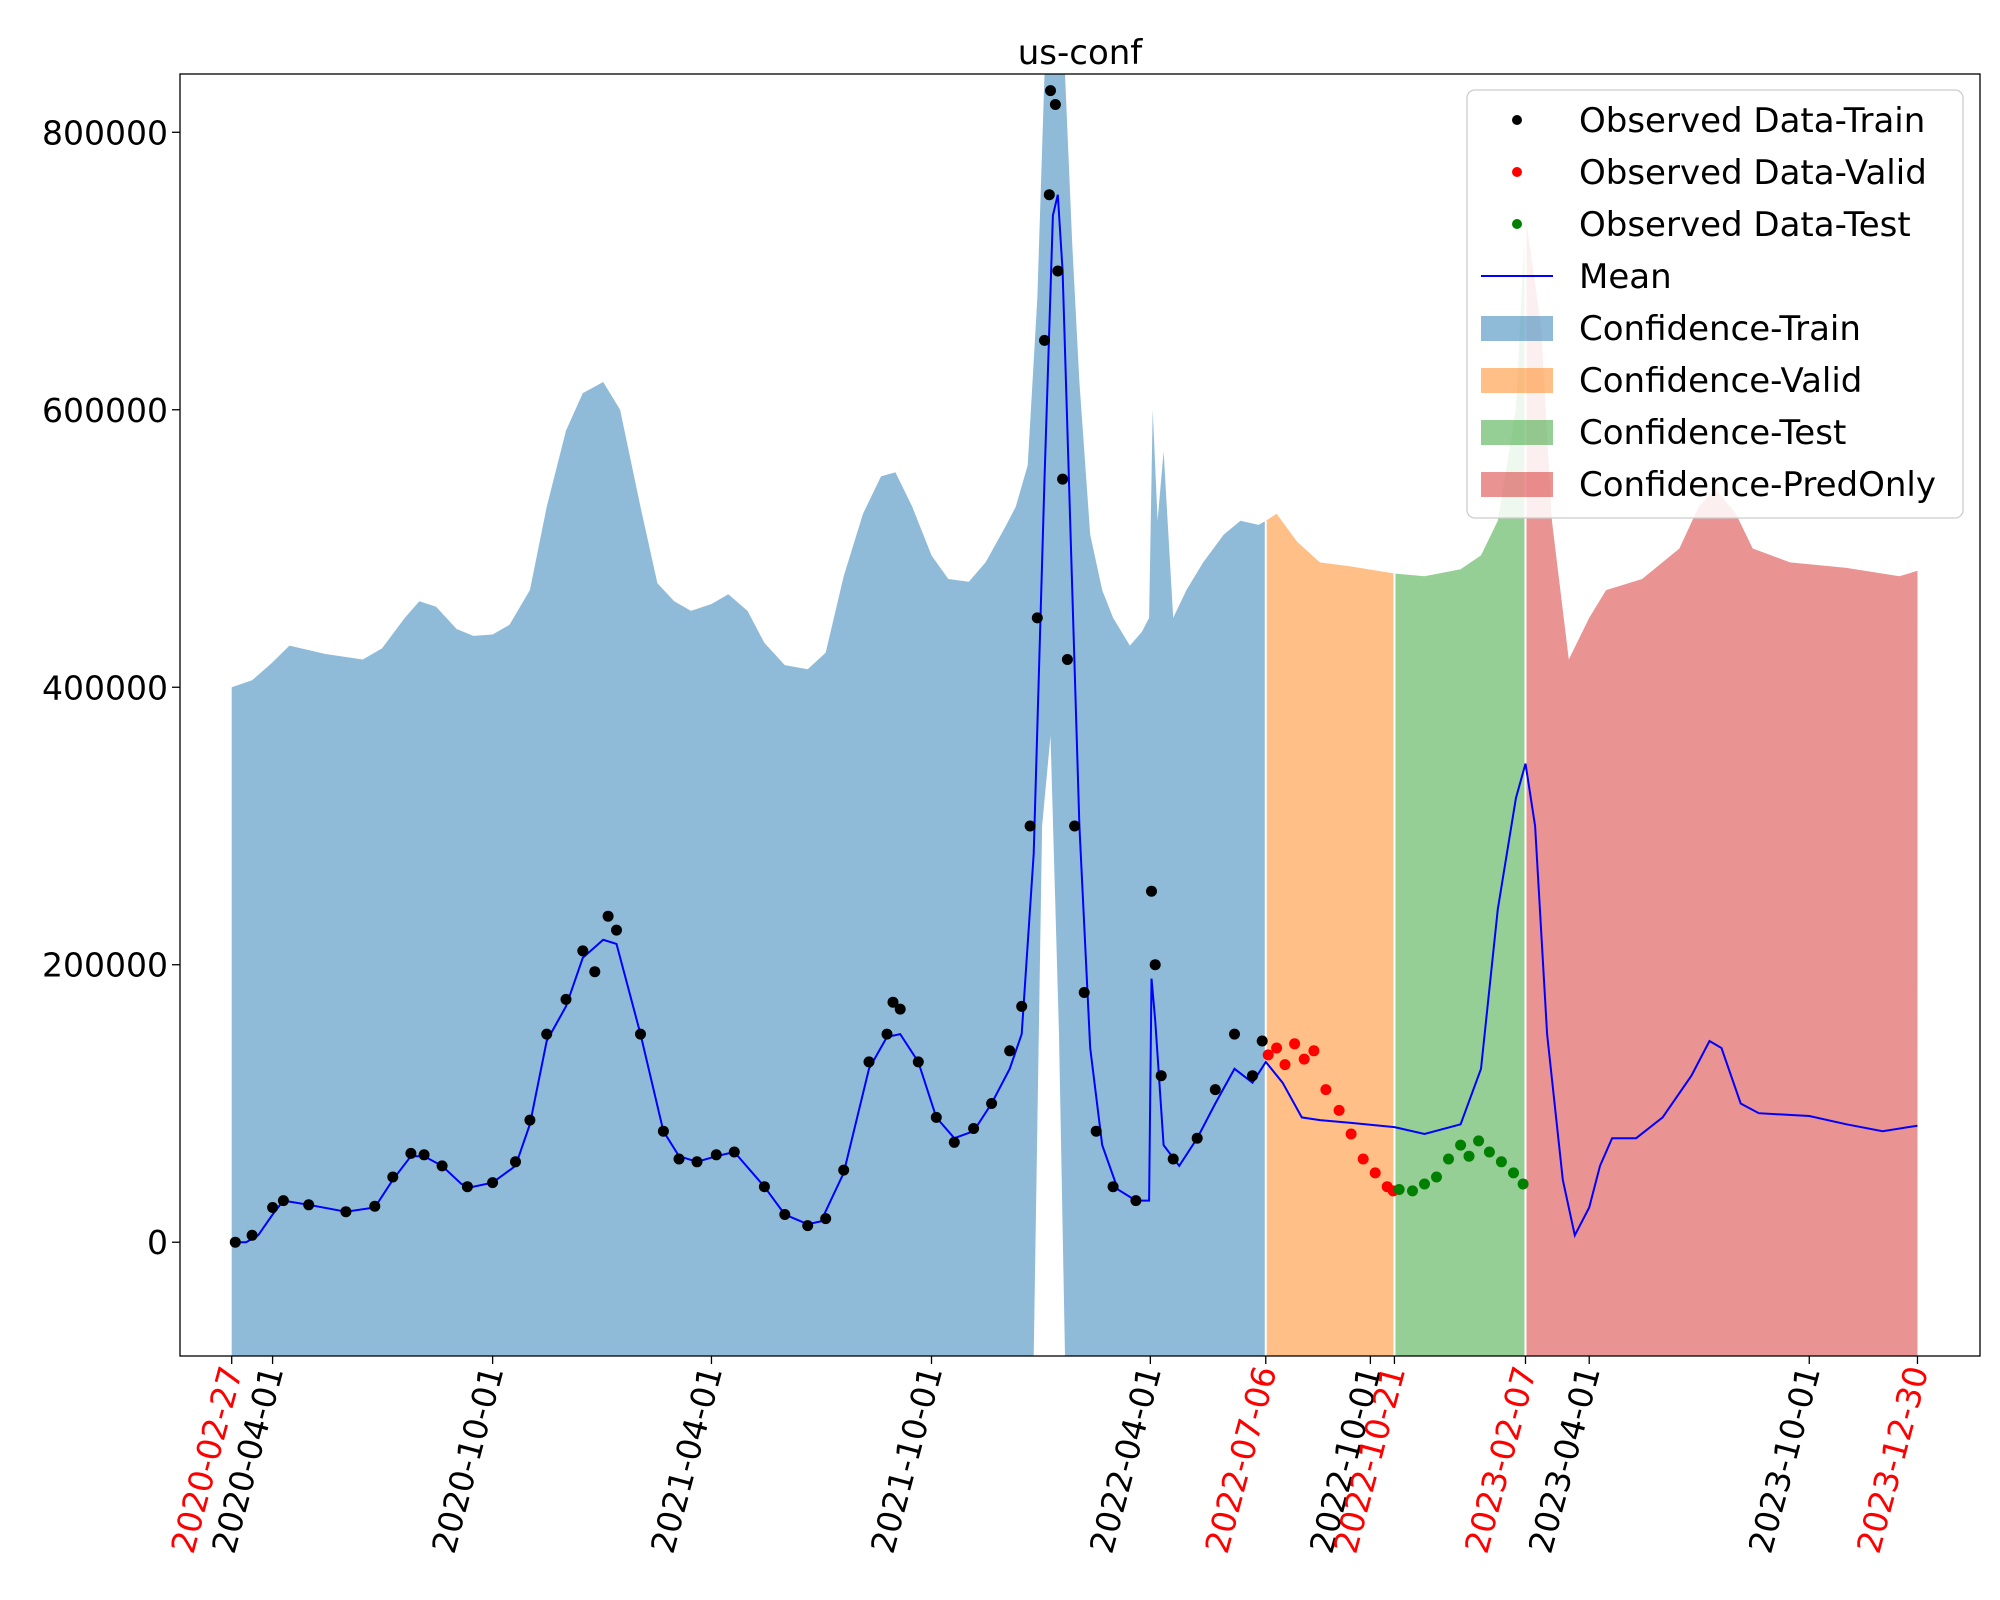 The width and height of the screenshot is (2000, 1600). What do you see at coordinates (1715, 304) in the screenshot?
I see `legend-box` at bounding box center [1715, 304].